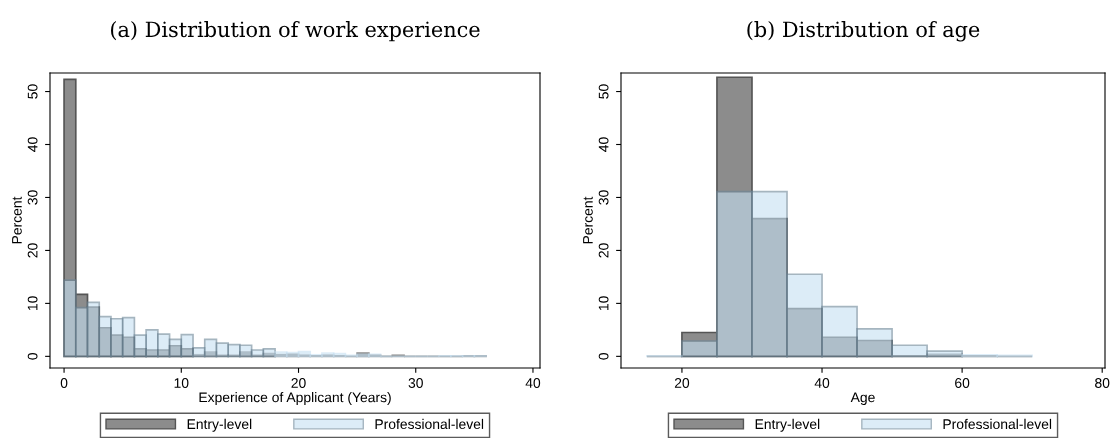 Image resolution: width=1111 pixels, height=443 pixels. What do you see at coordinates (863, 31) in the screenshot?
I see `chart-title: (b) Distribution of age` at bounding box center [863, 31].